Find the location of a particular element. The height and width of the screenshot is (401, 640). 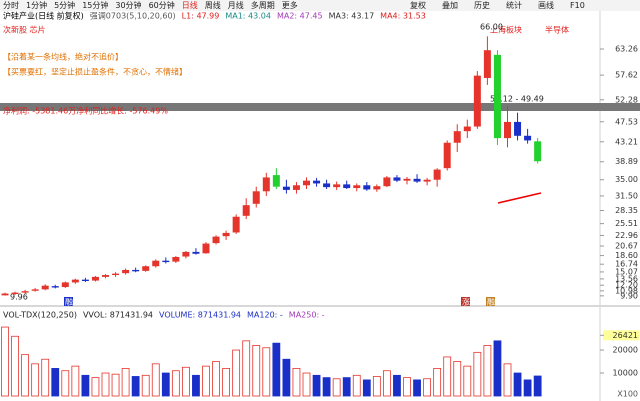

low-label: 9.96 is located at coordinates (19, 297).